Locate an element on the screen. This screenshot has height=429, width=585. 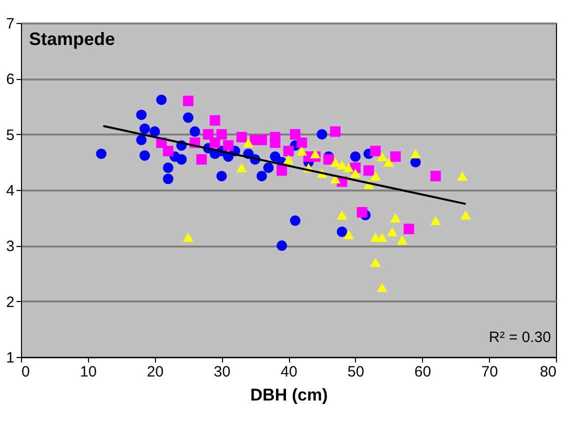
x-tick-label: 10 is located at coordinates (88, 372).